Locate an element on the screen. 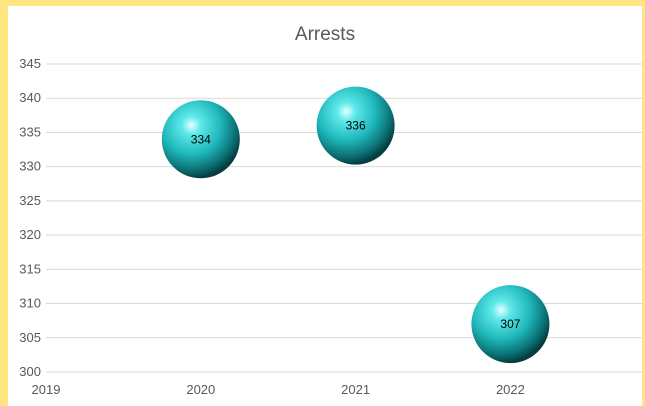  y-tick-label: 345 is located at coordinates (30, 63).